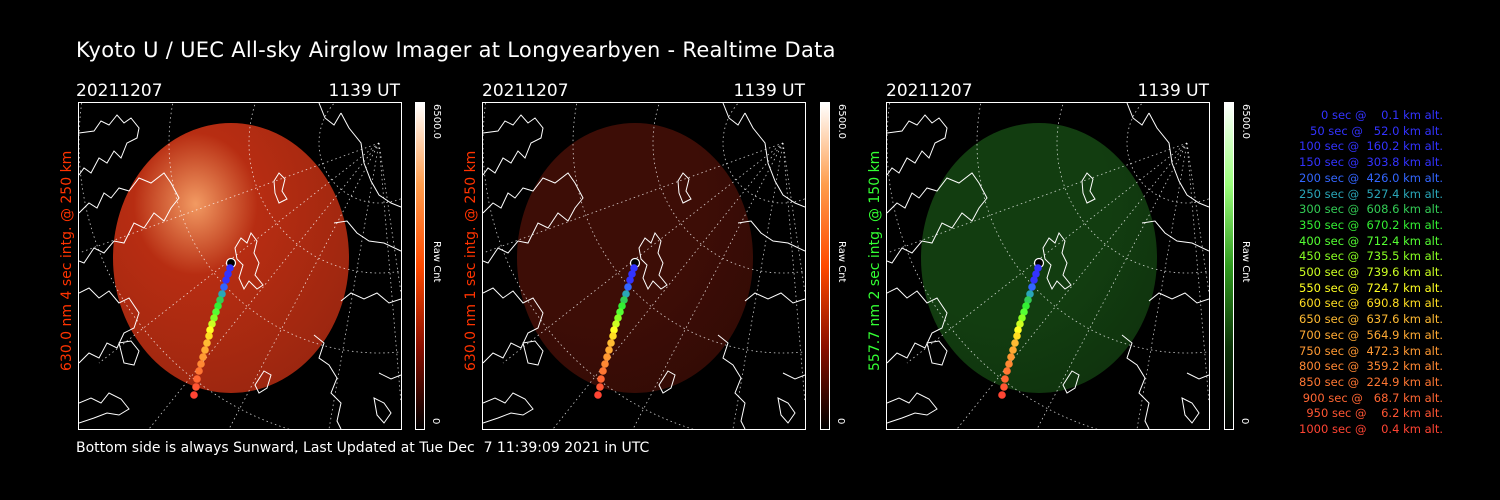  I want to click on legend-entry: 0 sec @ 0.1 km alt., so click(1381, 115).